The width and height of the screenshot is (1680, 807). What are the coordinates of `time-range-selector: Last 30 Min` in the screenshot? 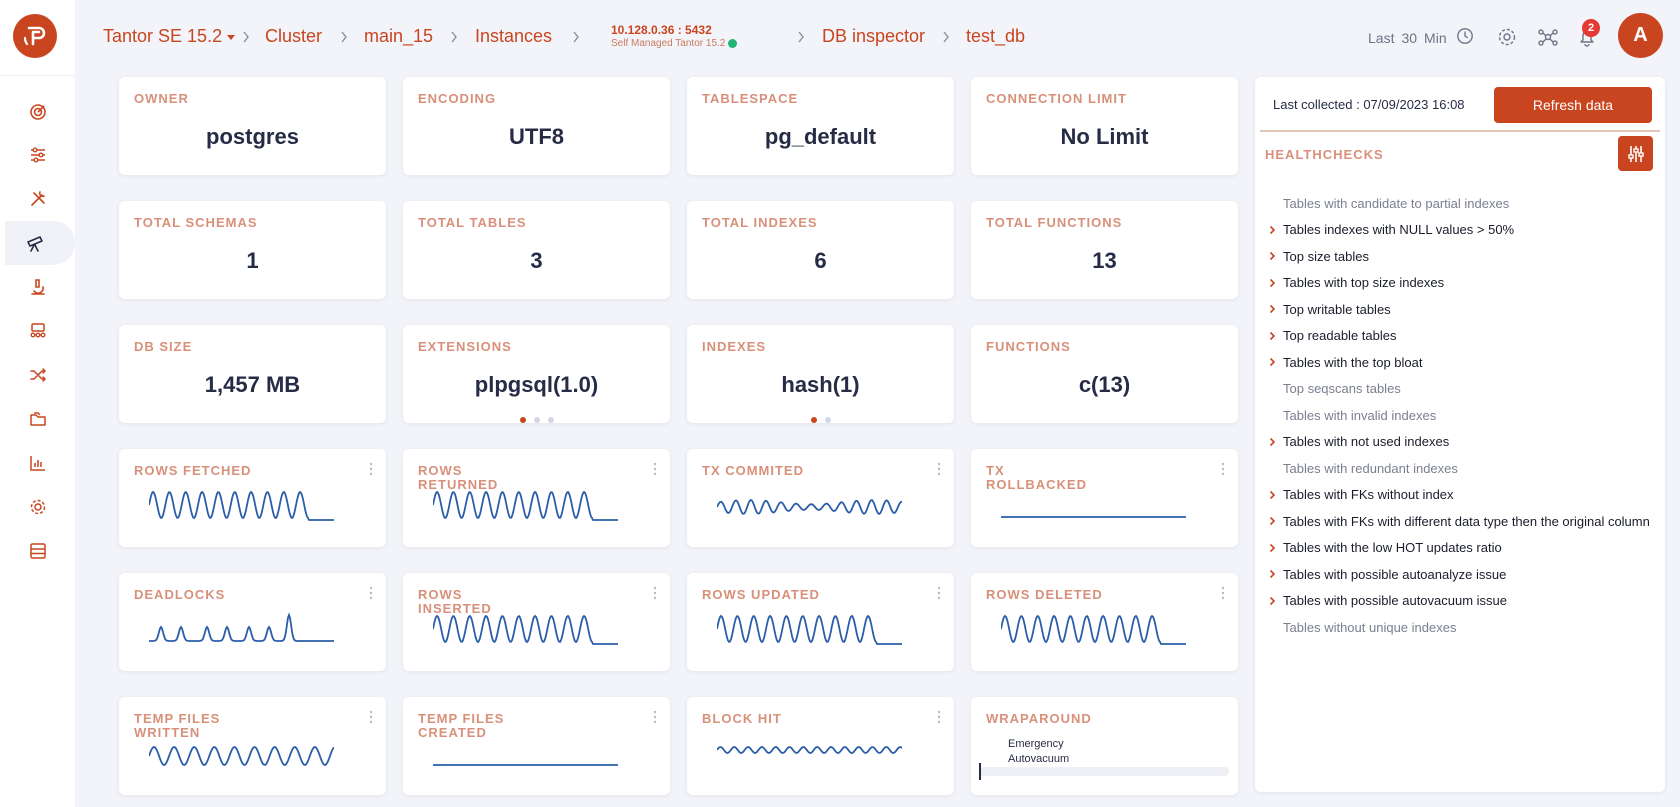 It's located at (1411, 38).